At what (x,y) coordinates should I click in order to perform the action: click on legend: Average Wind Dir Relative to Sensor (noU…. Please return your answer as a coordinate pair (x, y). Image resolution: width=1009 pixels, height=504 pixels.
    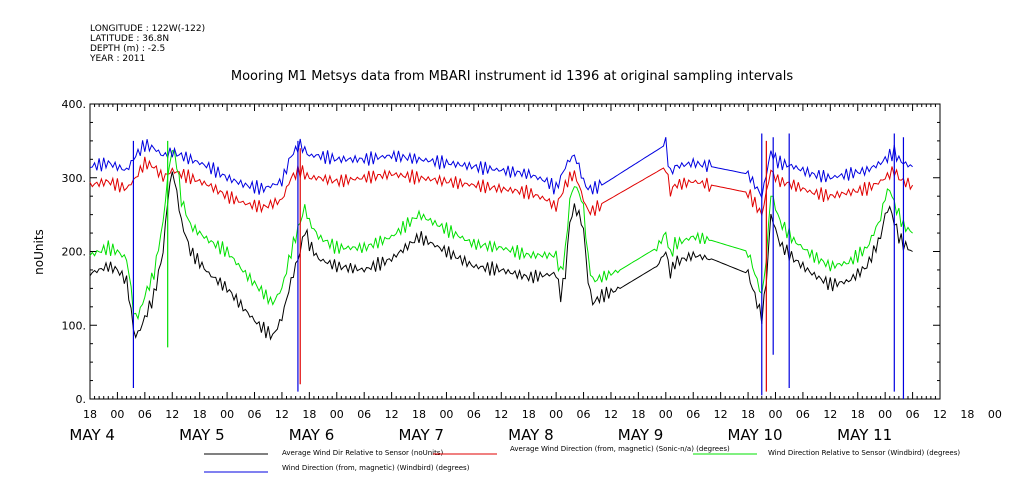
    Looking at the image, I should click on (582, 459).